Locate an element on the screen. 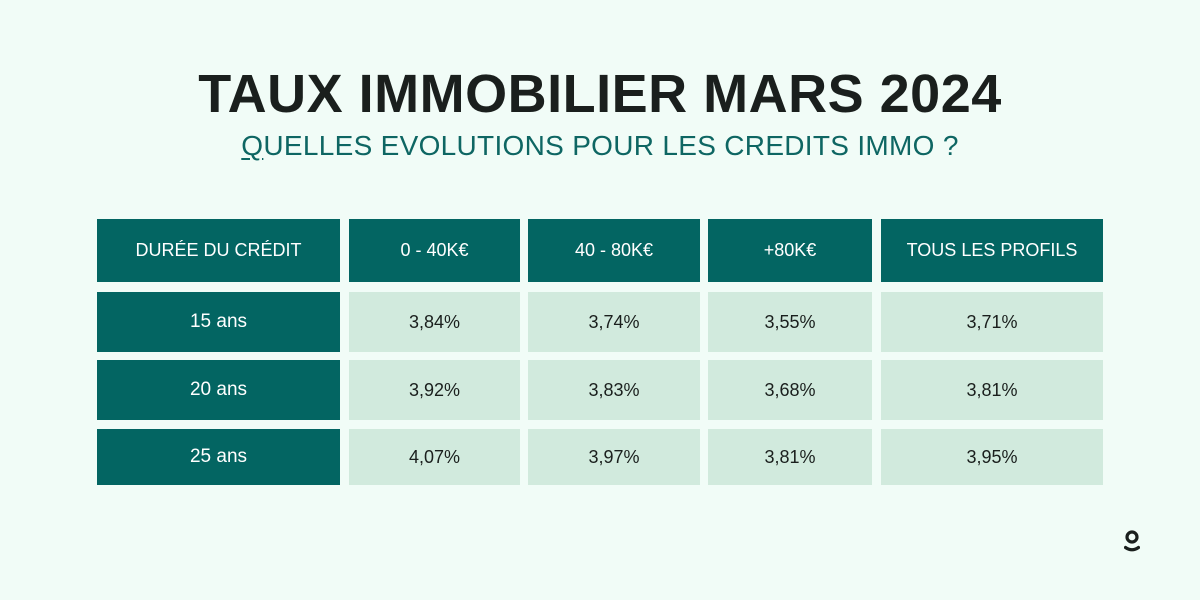 This screenshot has width=1200, height=600. rate-cell: 3,55% is located at coordinates (790, 322).